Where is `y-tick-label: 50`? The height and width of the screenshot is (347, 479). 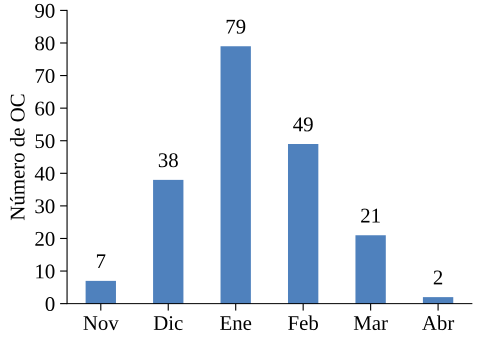 y-tick-label: 50 is located at coordinates (45, 141).